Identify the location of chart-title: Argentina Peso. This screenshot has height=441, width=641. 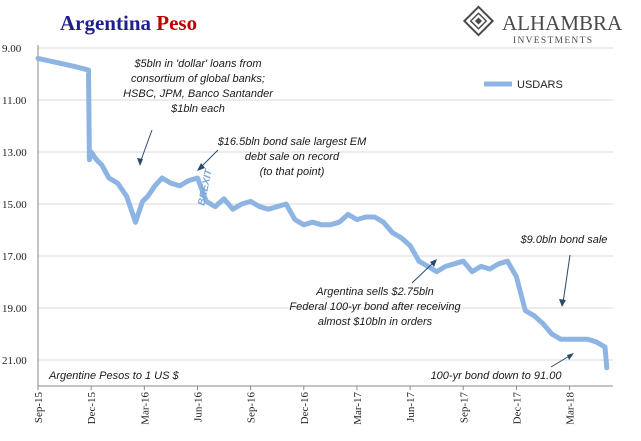
(128, 23).